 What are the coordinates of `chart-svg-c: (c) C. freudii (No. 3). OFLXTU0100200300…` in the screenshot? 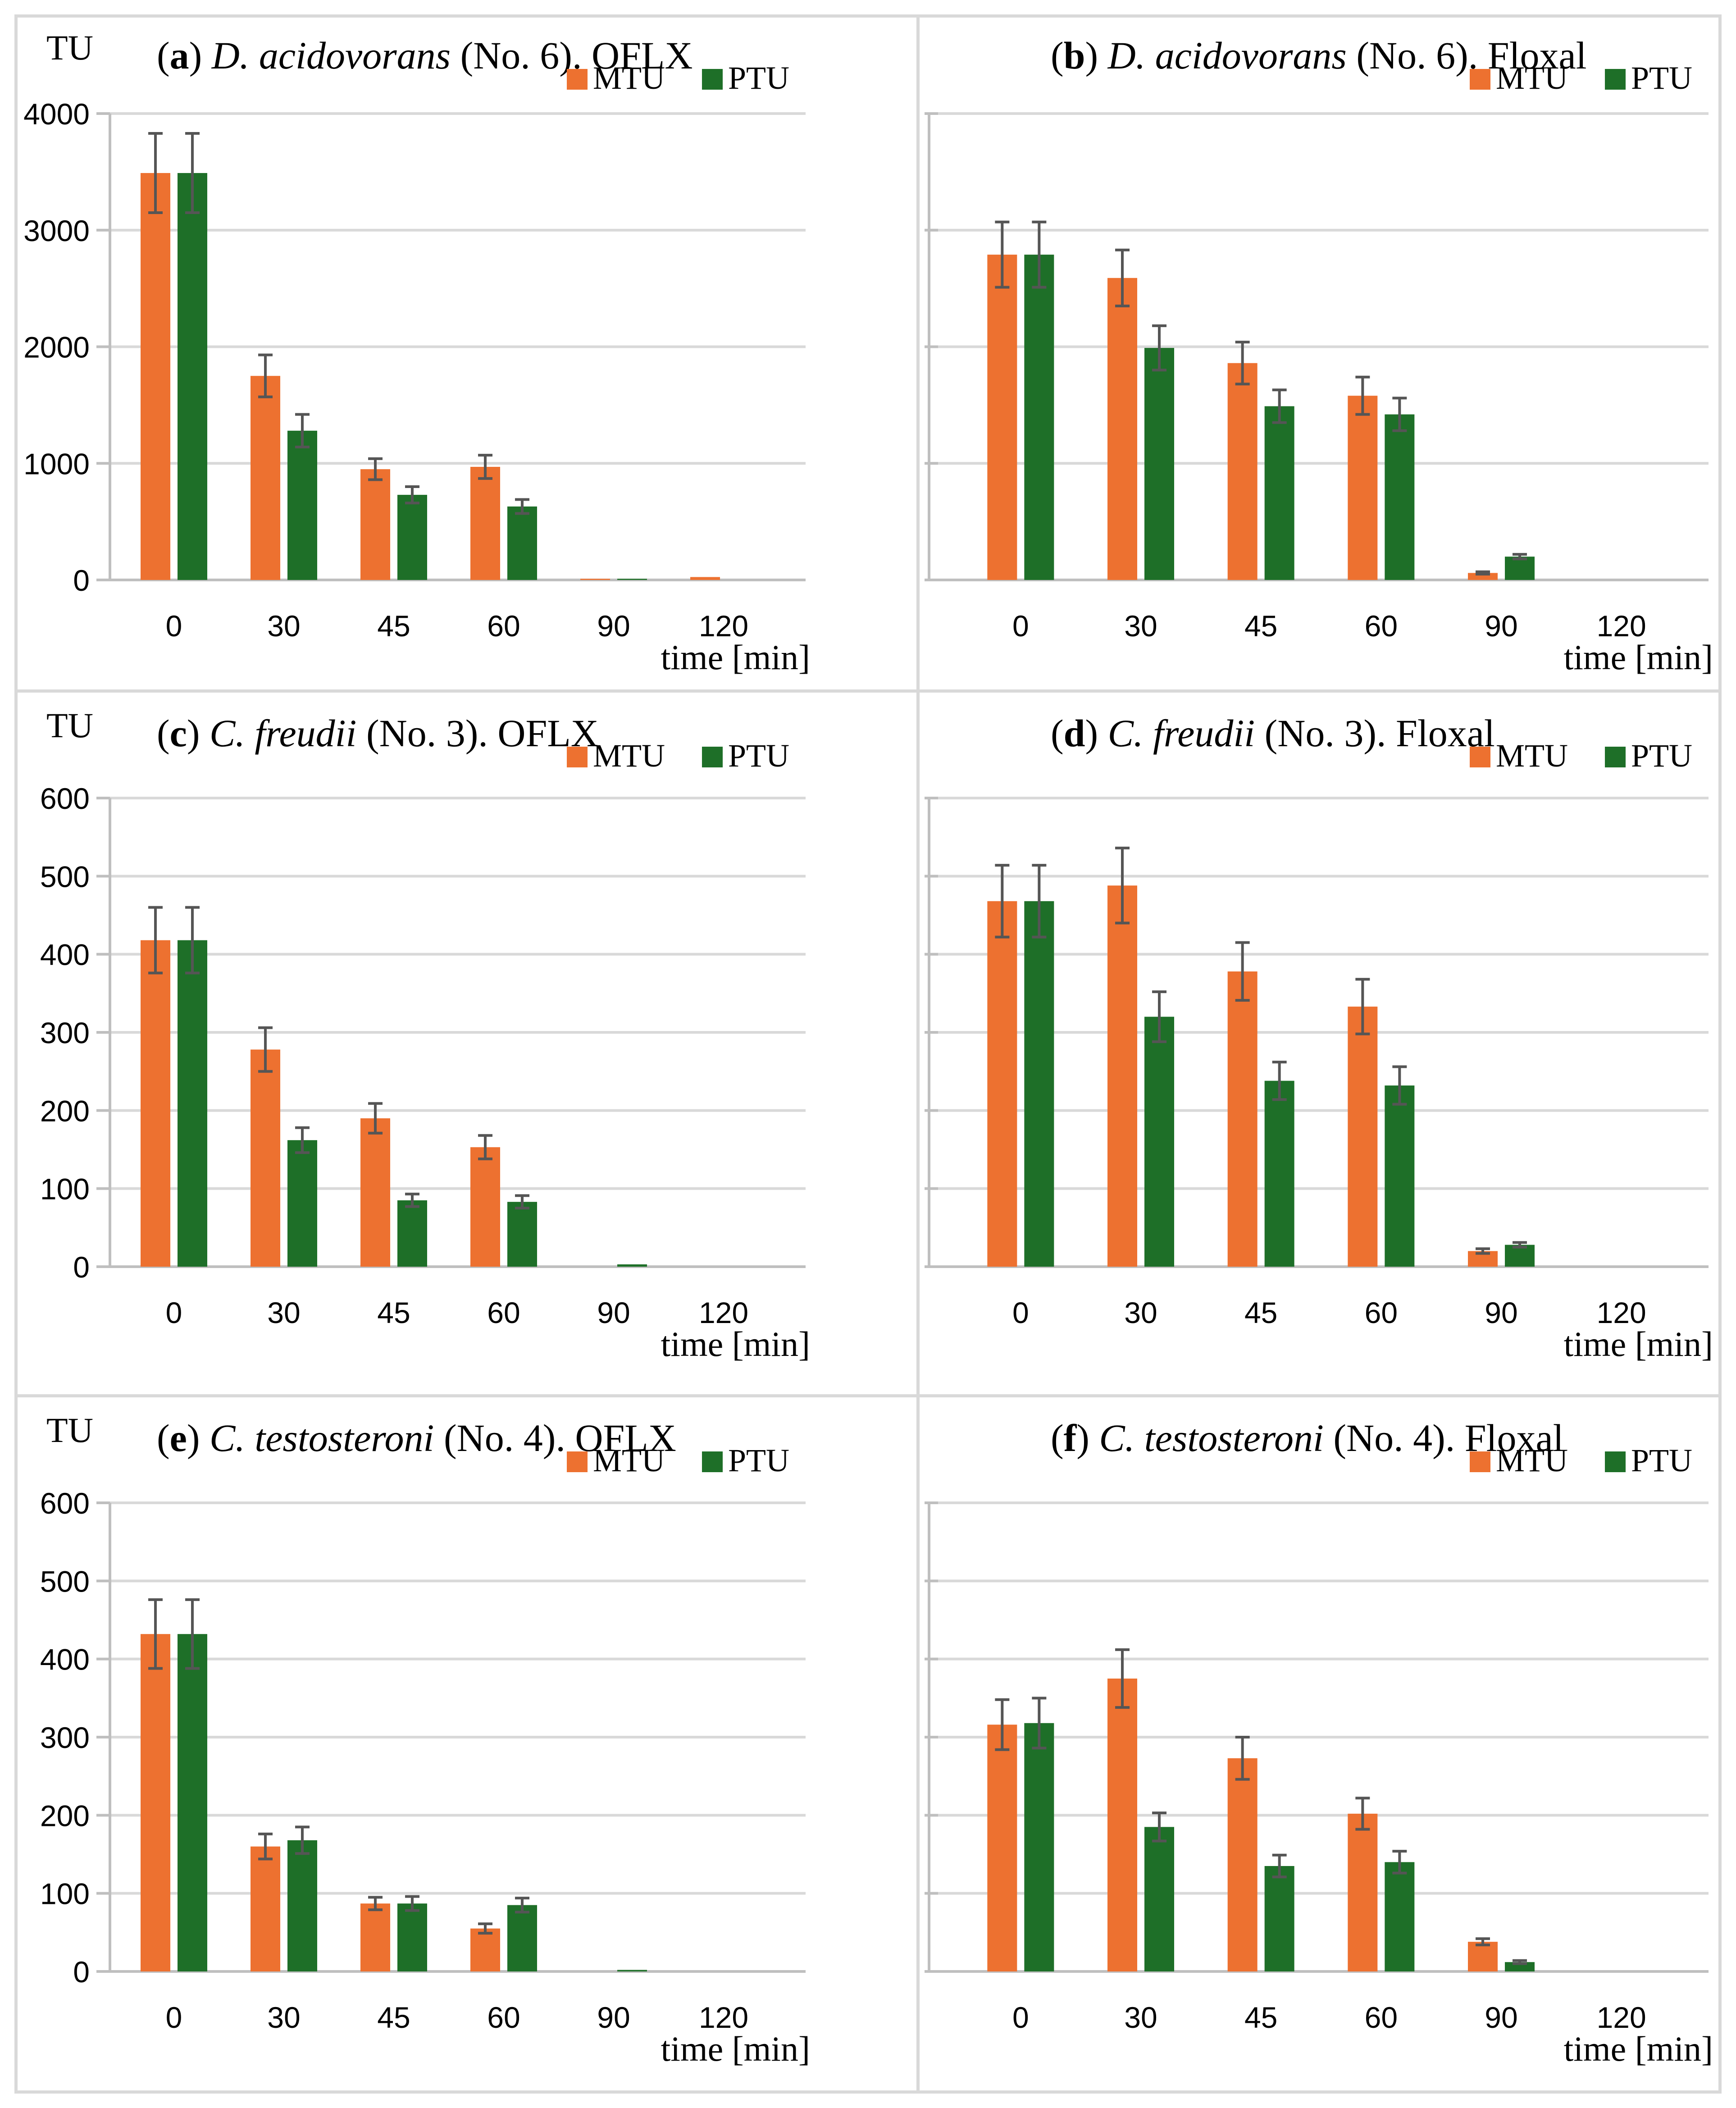 It's located at (425, 1035).